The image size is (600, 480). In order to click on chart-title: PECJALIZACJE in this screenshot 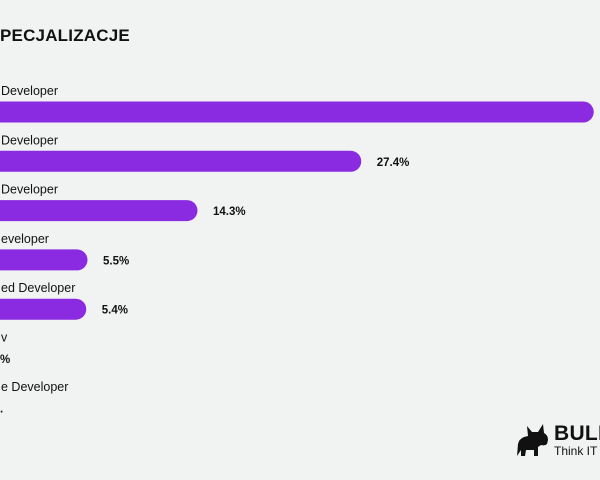, I will do `click(65, 35)`.